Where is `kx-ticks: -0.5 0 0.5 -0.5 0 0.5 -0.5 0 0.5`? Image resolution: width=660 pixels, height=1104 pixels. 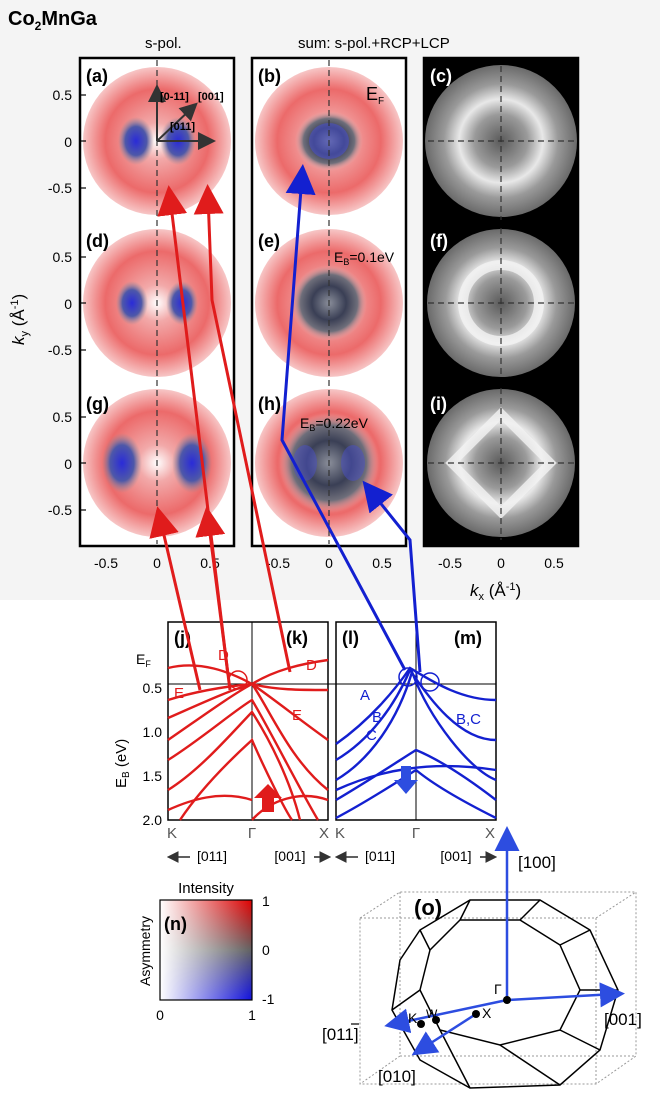 kx-ticks: -0.5 0 0.5 -0.5 0 0.5 -0.5 0 0.5 is located at coordinates (329, 563).